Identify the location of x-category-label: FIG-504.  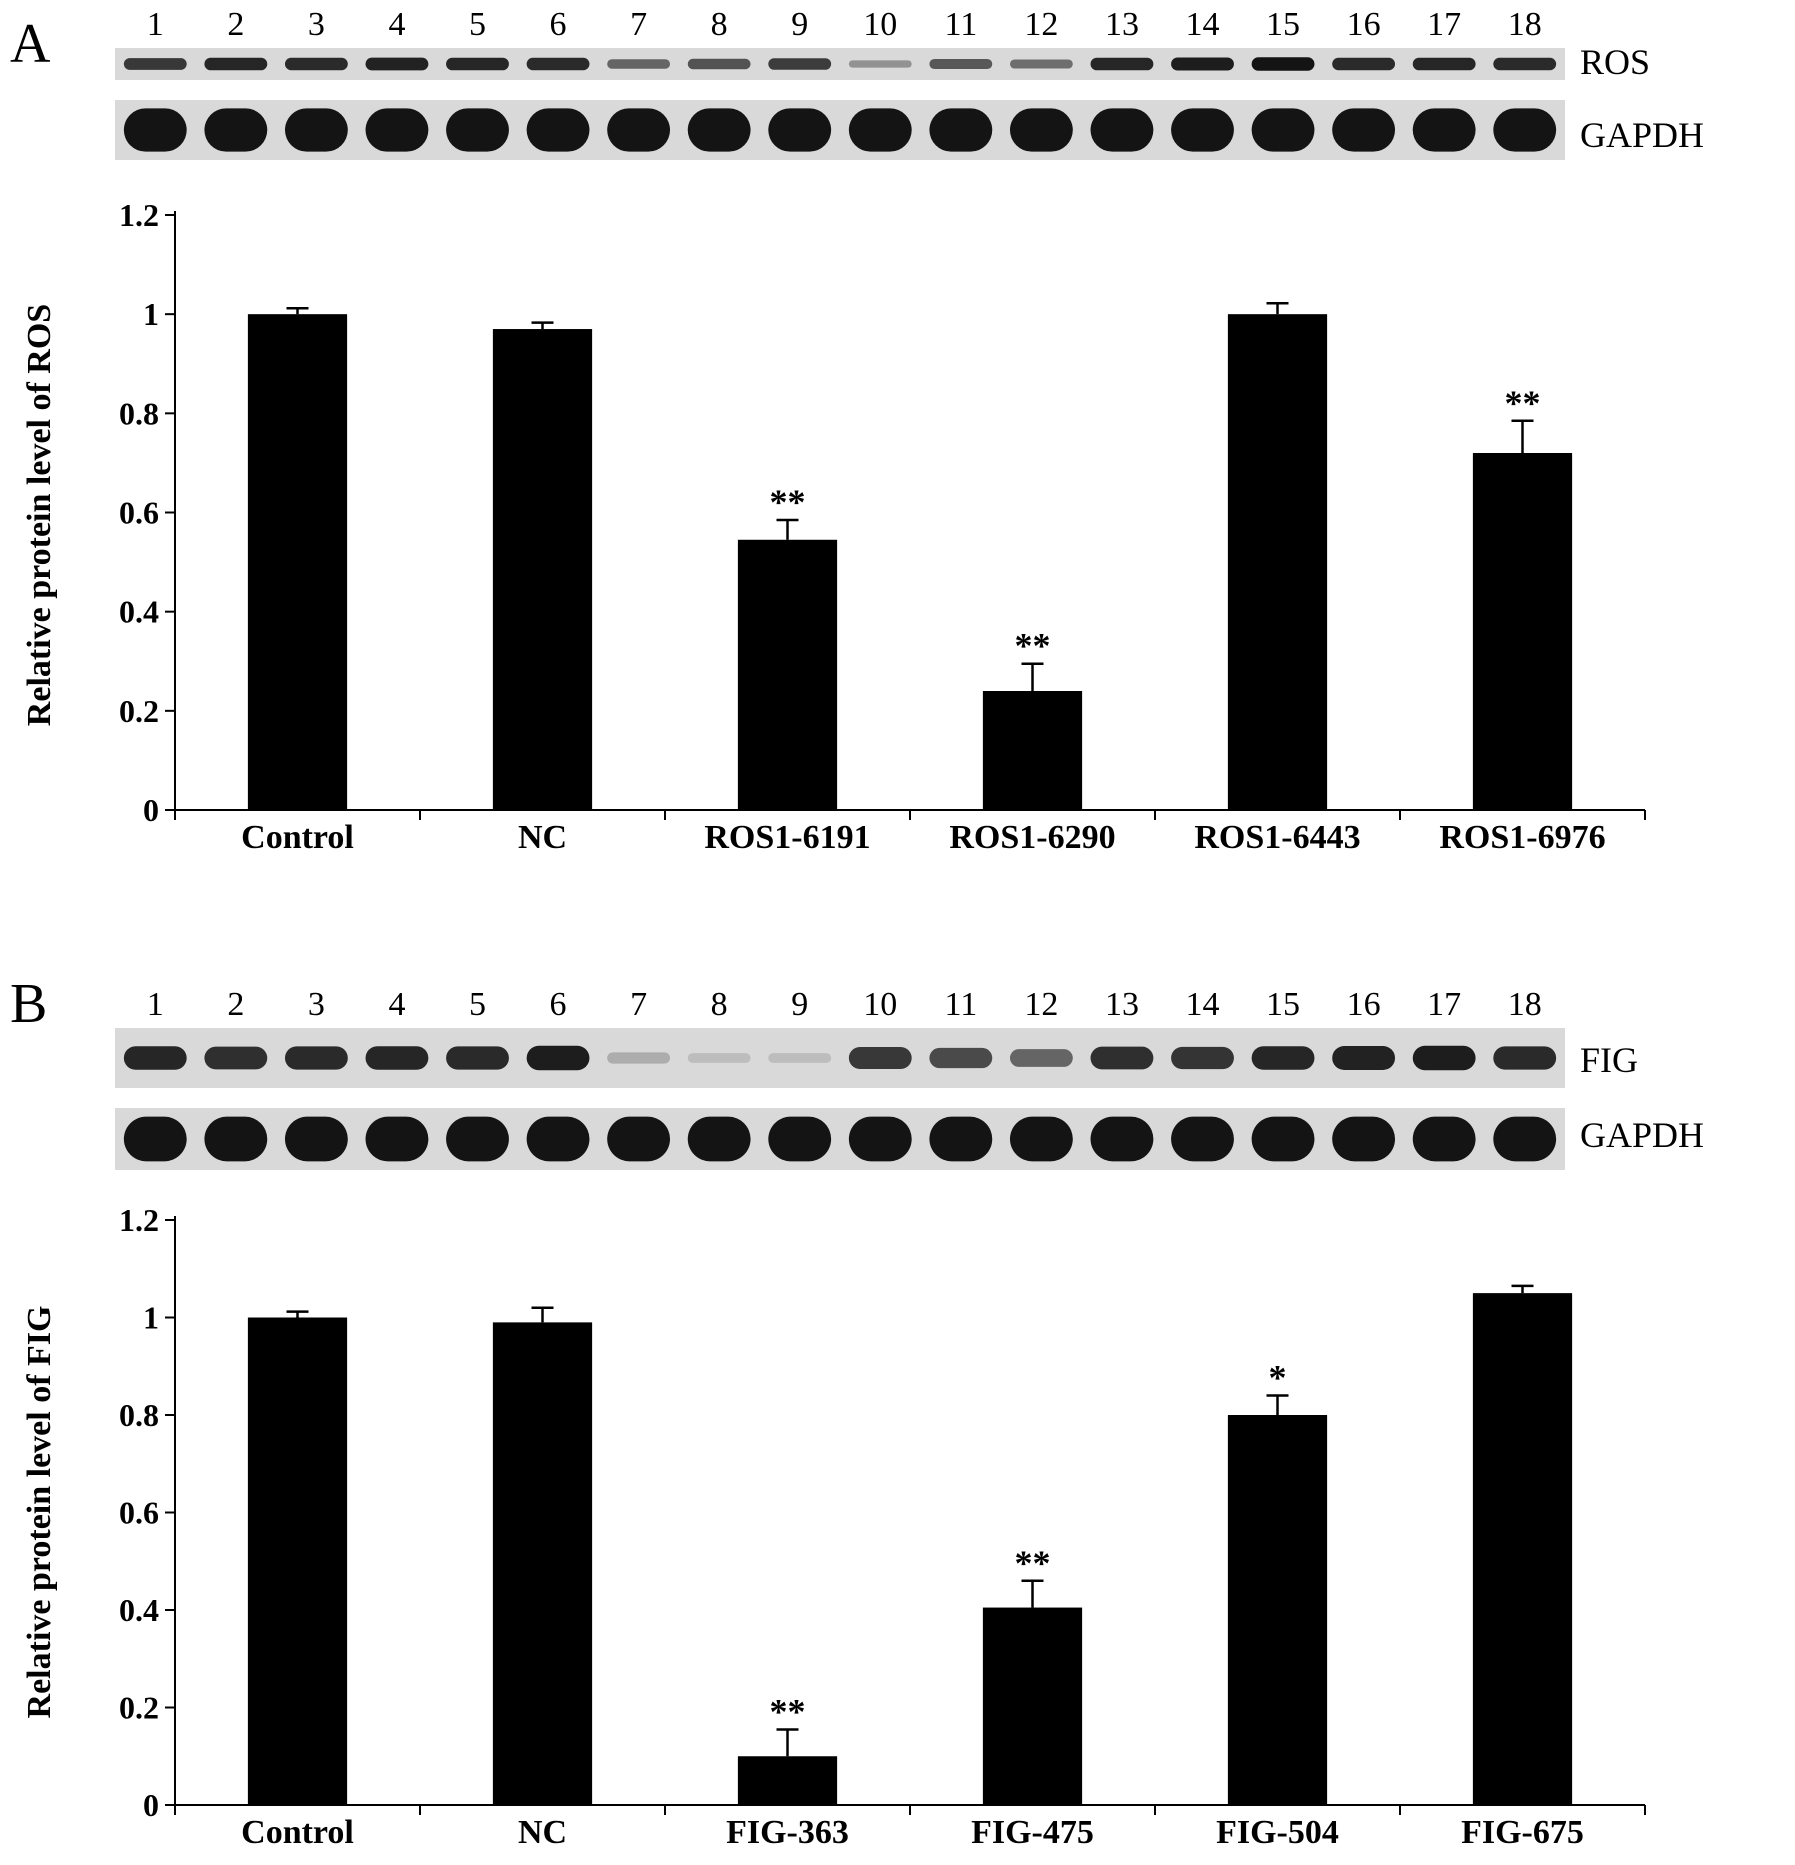
(1277, 1832).